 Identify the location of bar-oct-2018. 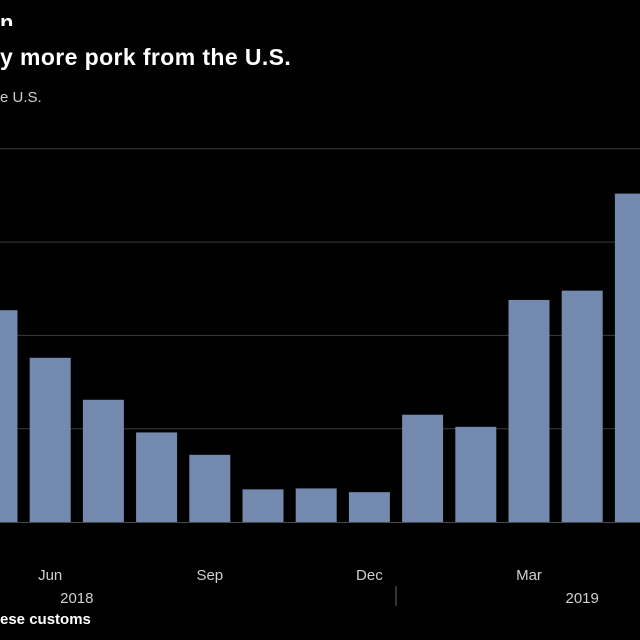
(263, 505).